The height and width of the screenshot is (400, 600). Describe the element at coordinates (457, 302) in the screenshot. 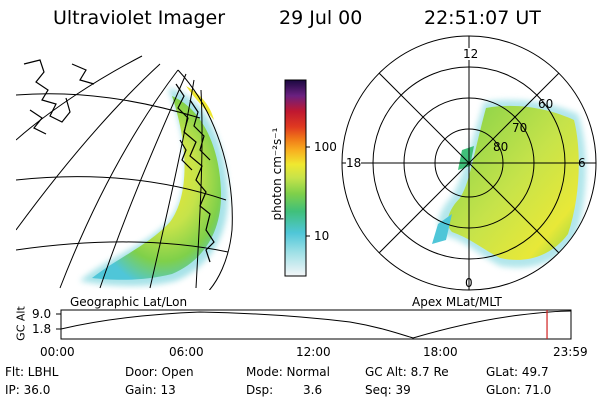

I see `polar-panel-label: Apex MLat/MLT` at that location.